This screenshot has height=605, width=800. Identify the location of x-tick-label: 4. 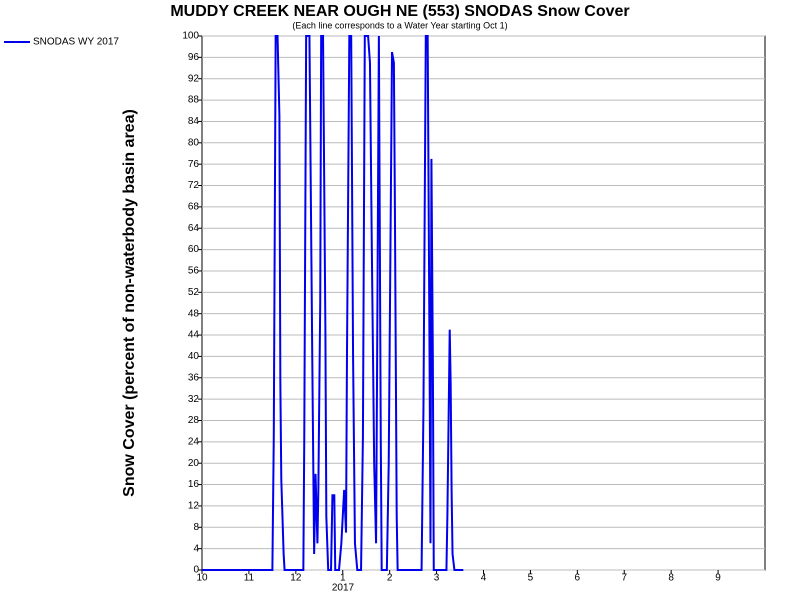
(484, 578).